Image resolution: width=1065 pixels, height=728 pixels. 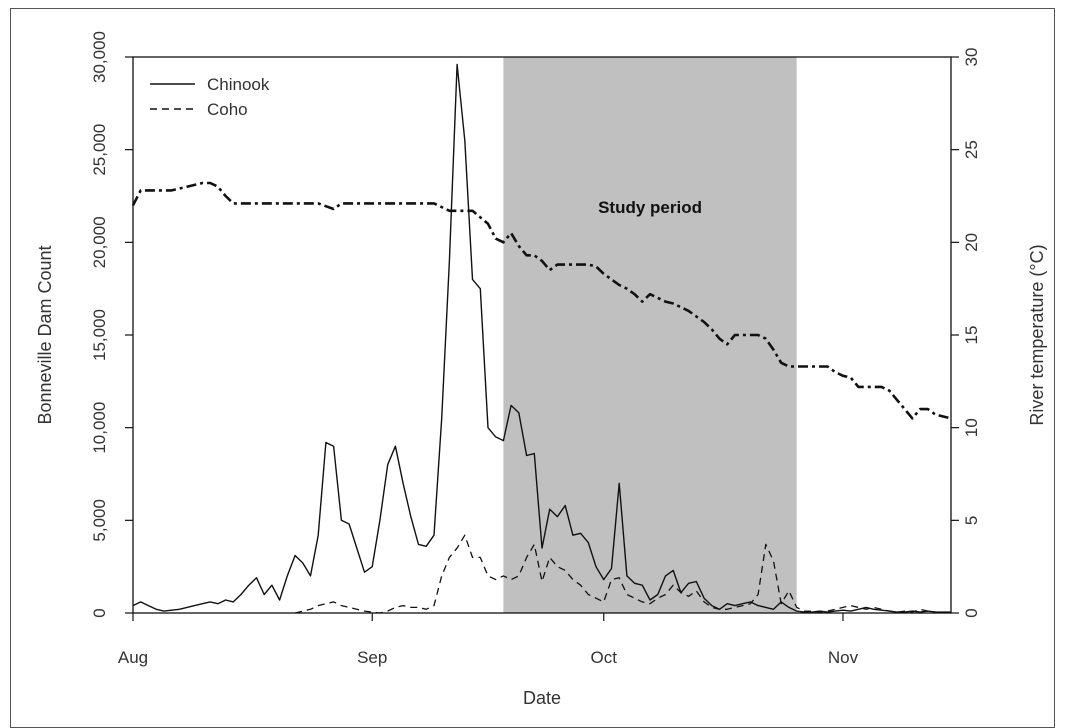 I want to click on x-tick-label: Sep, so click(x=372, y=657).